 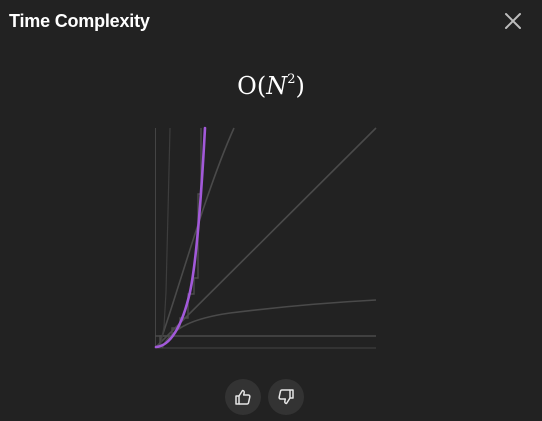 What do you see at coordinates (252, 86) in the screenshot?
I see `complexity-prefix: O(` at bounding box center [252, 86].